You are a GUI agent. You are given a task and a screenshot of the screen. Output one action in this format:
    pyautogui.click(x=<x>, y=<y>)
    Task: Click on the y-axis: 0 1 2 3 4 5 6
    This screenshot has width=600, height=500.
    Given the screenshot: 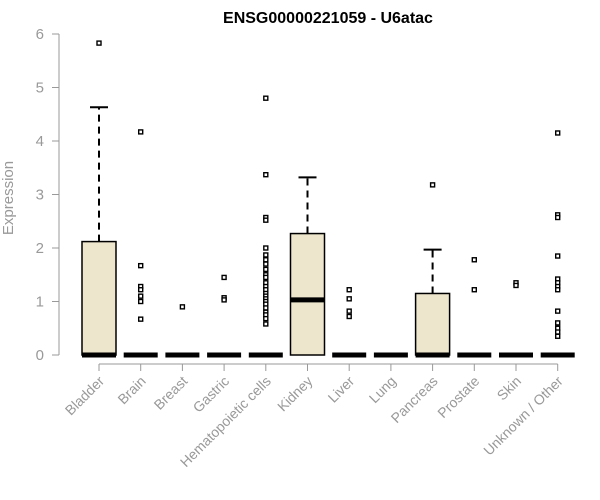 What is the action you would take?
    pyautogui.click(x=48, y=195)
    